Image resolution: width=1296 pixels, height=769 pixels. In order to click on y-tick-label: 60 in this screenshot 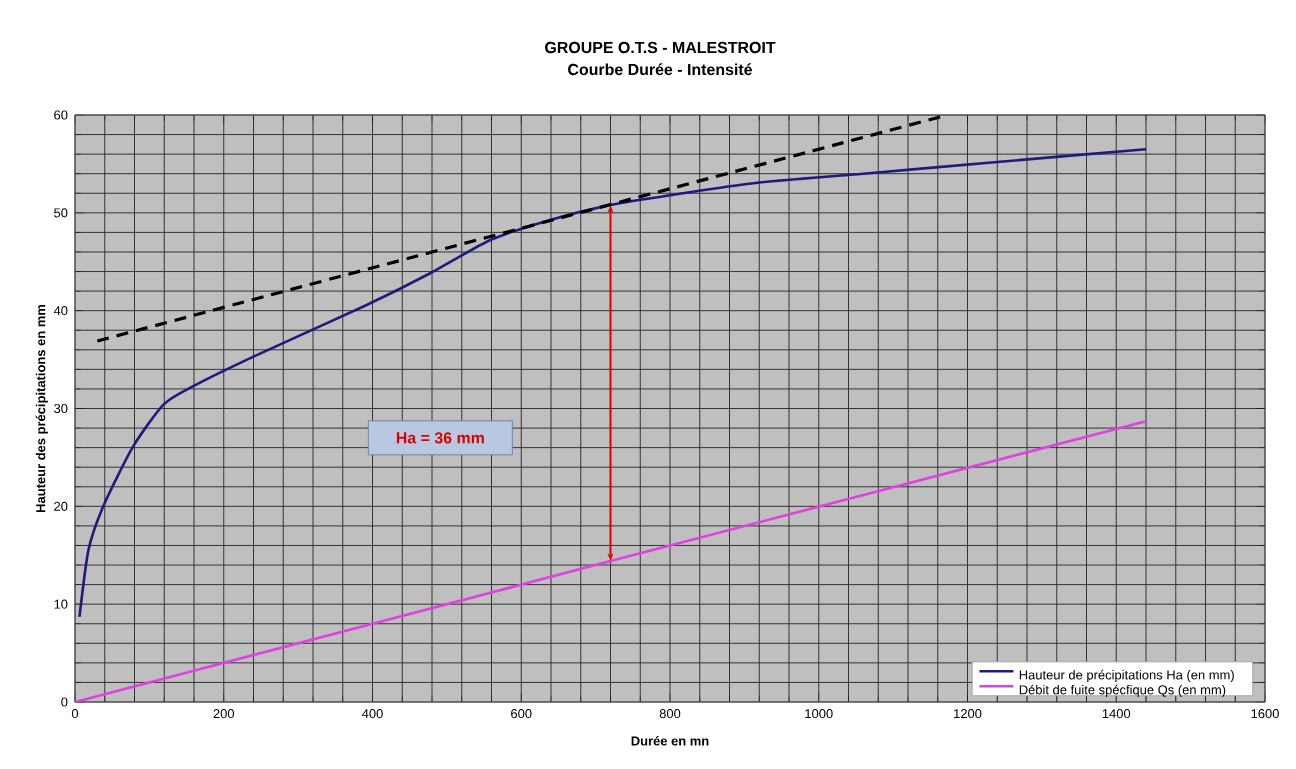, I will do `click(61, 115)`.